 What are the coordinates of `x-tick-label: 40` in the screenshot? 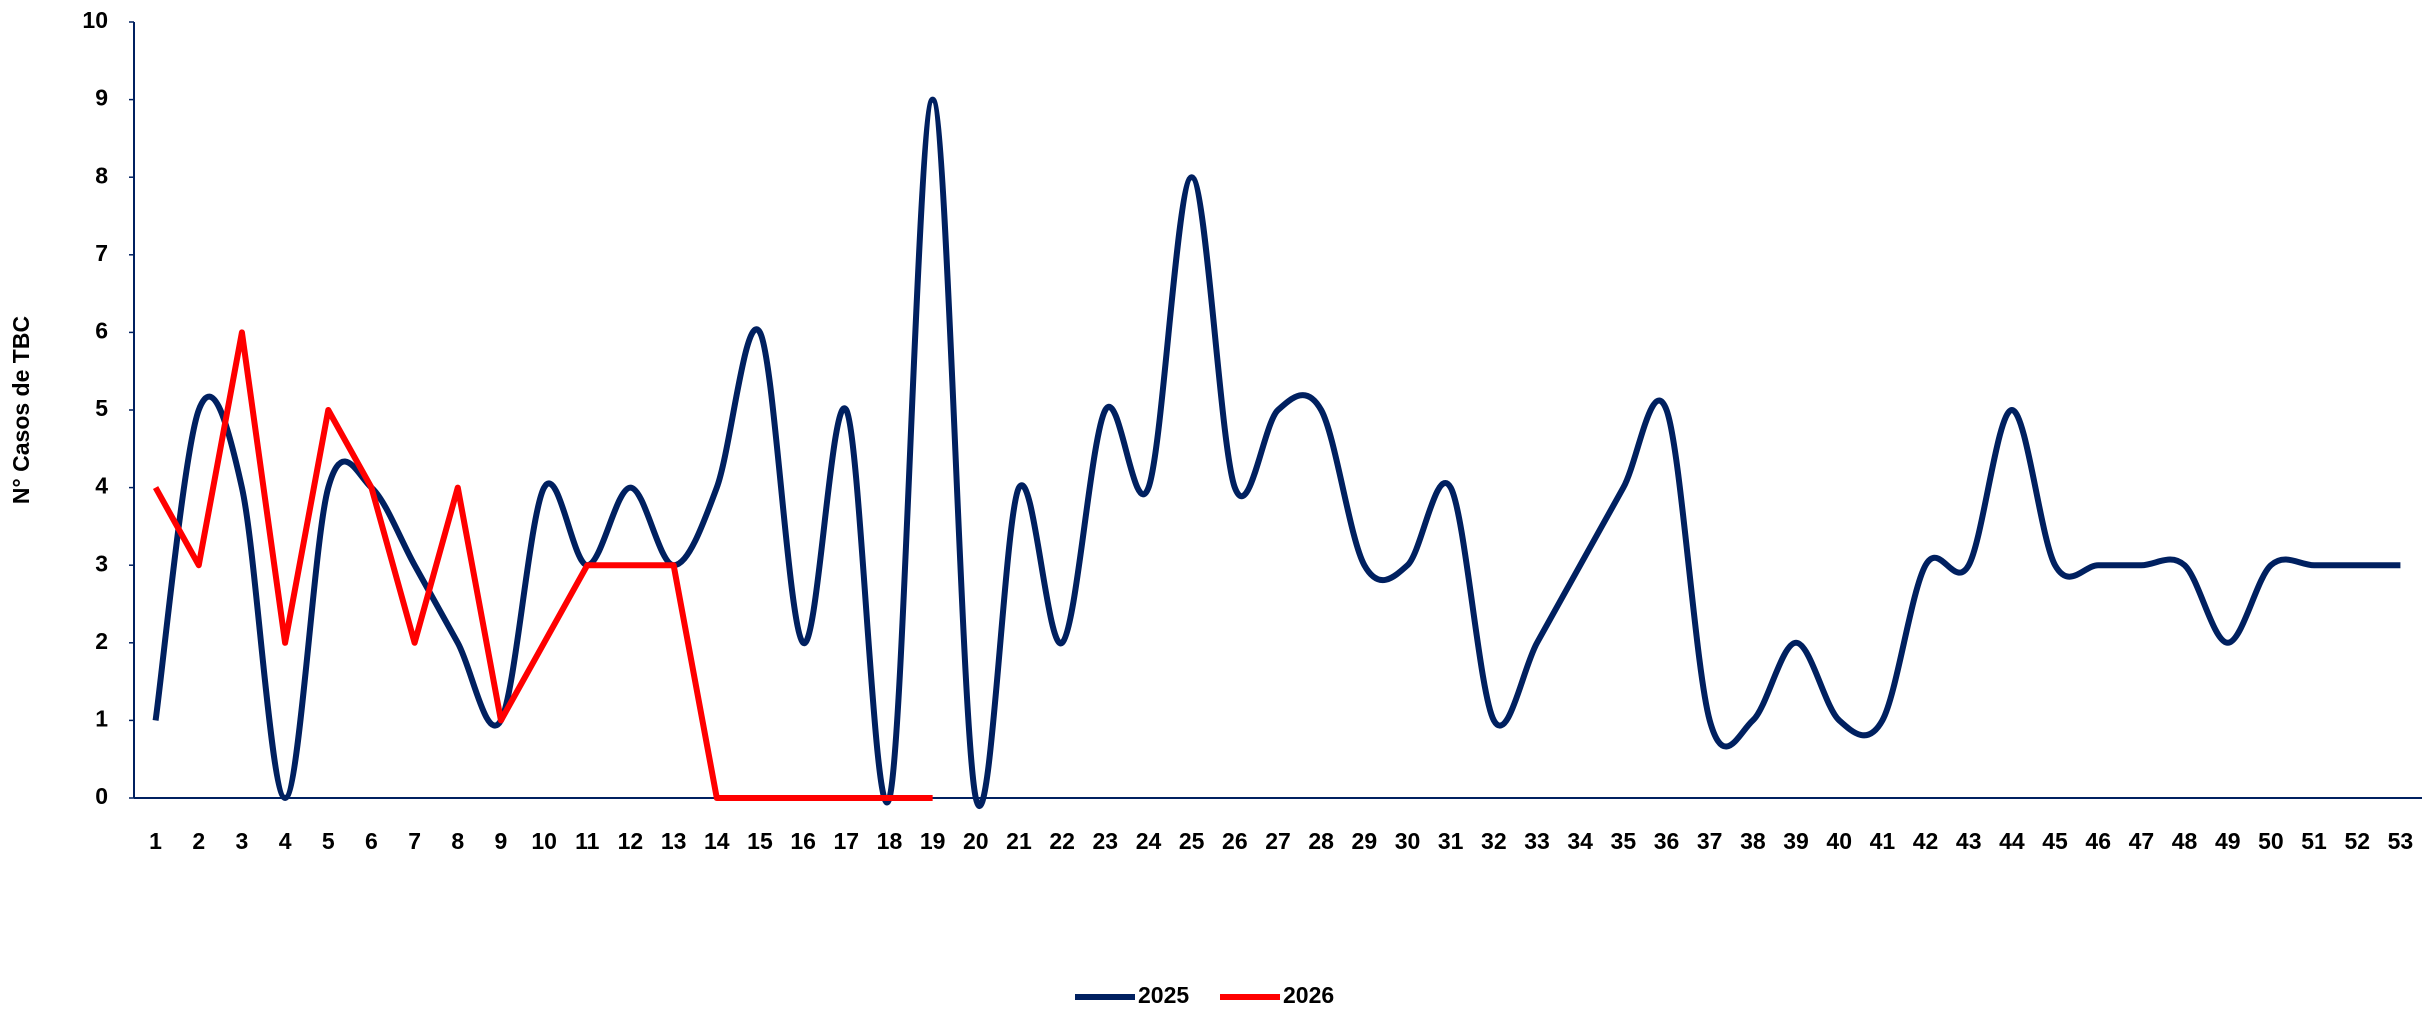 It's located at (1839, 841).